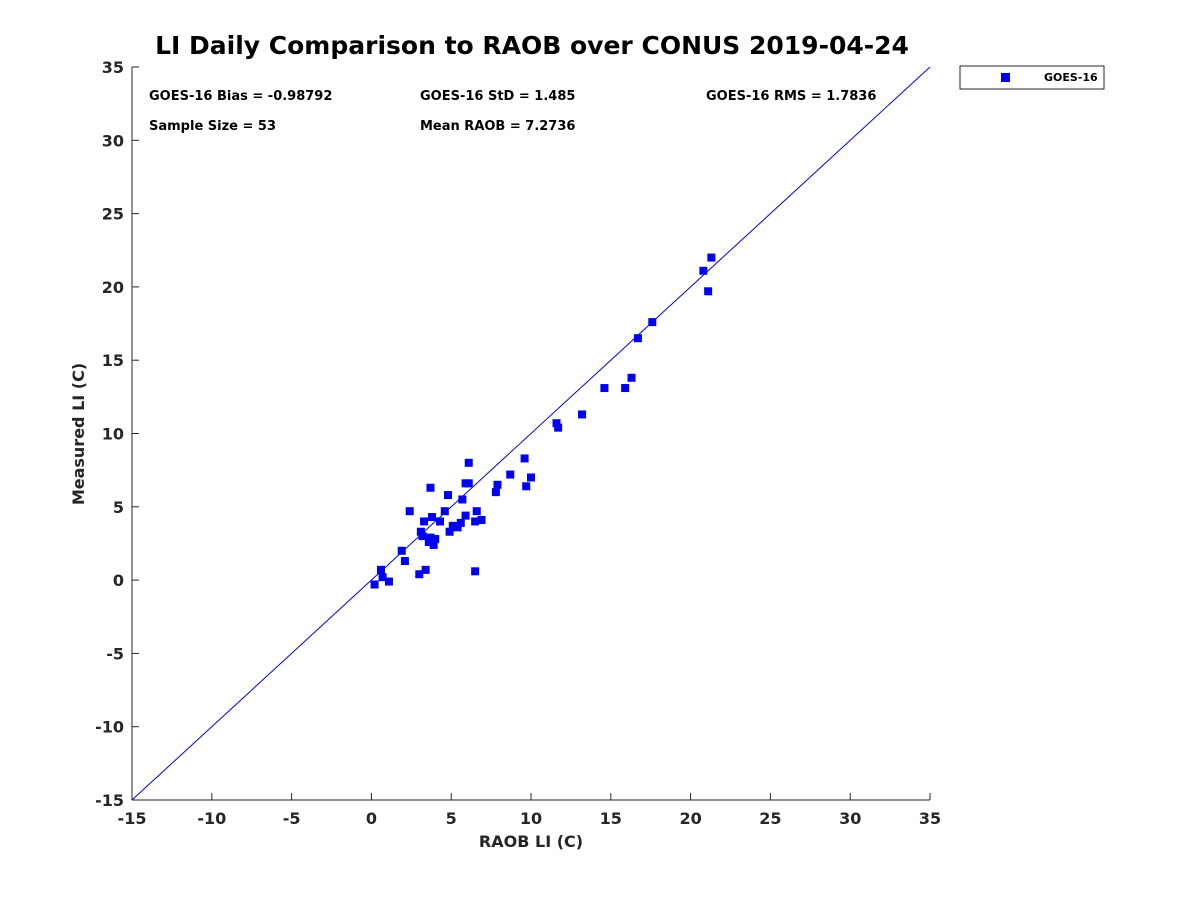 The width and height of the screenshot is (1200, 900). Describe the element at coordinates (113, 360) in the screenshot. I see `y-tick-label: 15` at that location.